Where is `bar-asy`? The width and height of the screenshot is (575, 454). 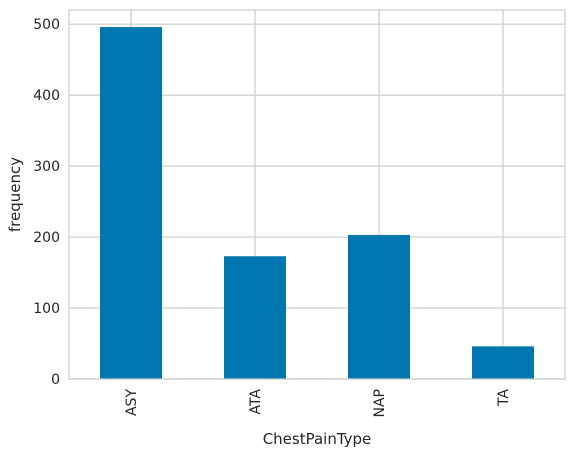 bar-asy is located at coordinates (131, 203).